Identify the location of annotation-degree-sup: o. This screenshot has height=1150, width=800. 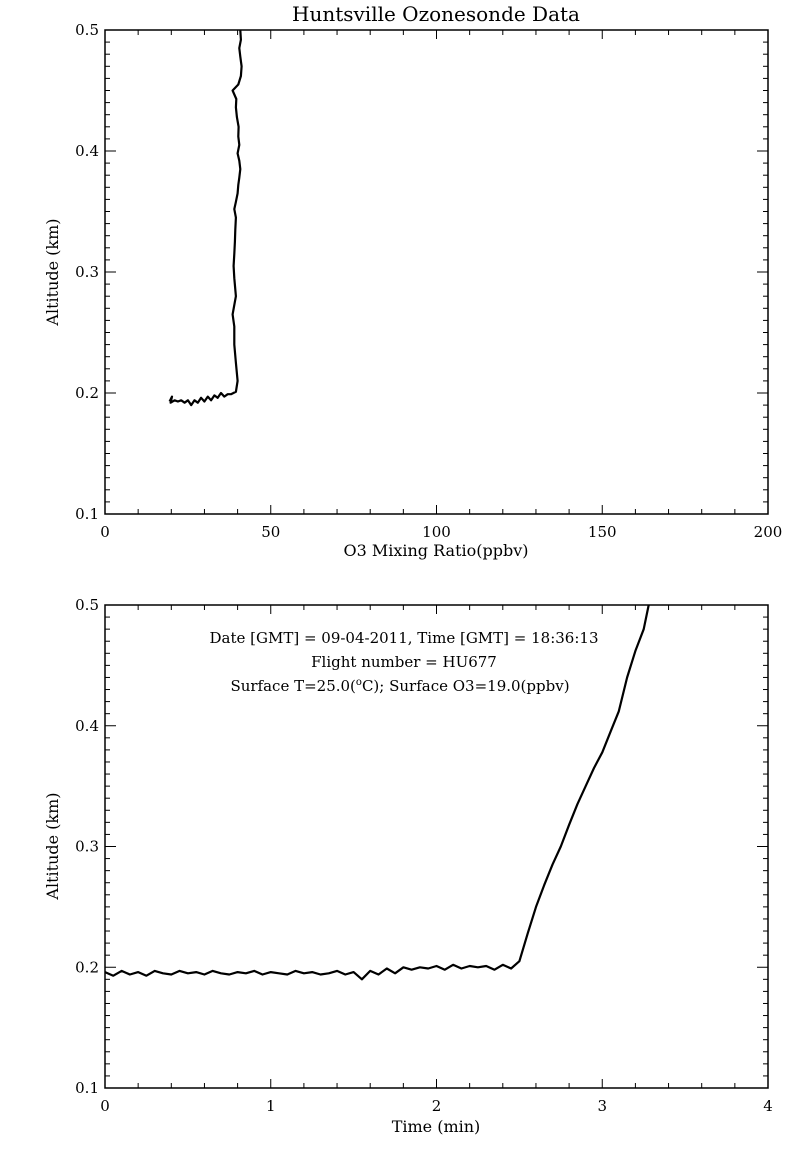
(359, 682).